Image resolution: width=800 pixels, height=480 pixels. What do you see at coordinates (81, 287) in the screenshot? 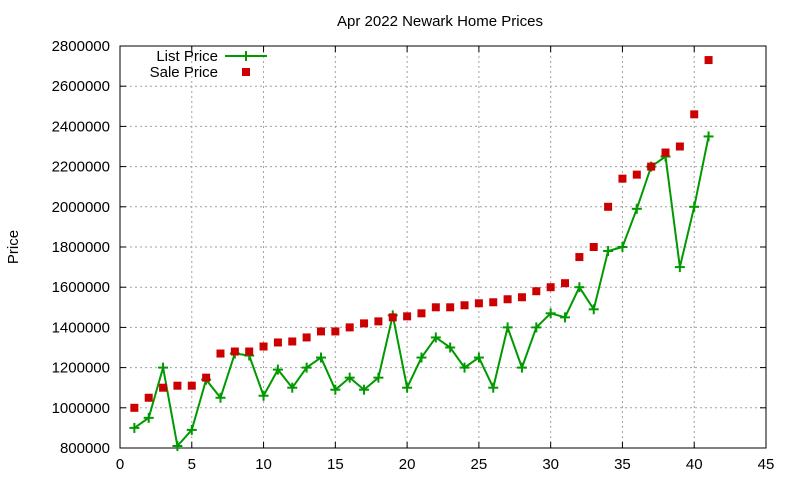
I see `y-tick-label: 1600000` at bounding box center [81, 287].